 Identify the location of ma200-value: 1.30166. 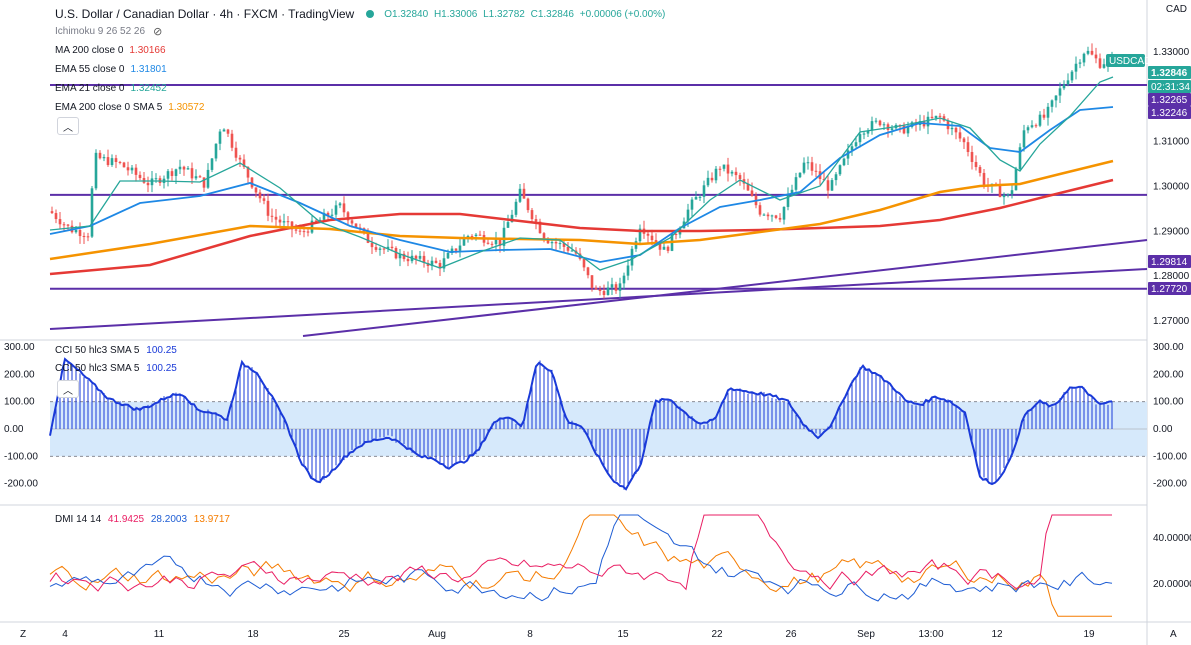
(147, 50).